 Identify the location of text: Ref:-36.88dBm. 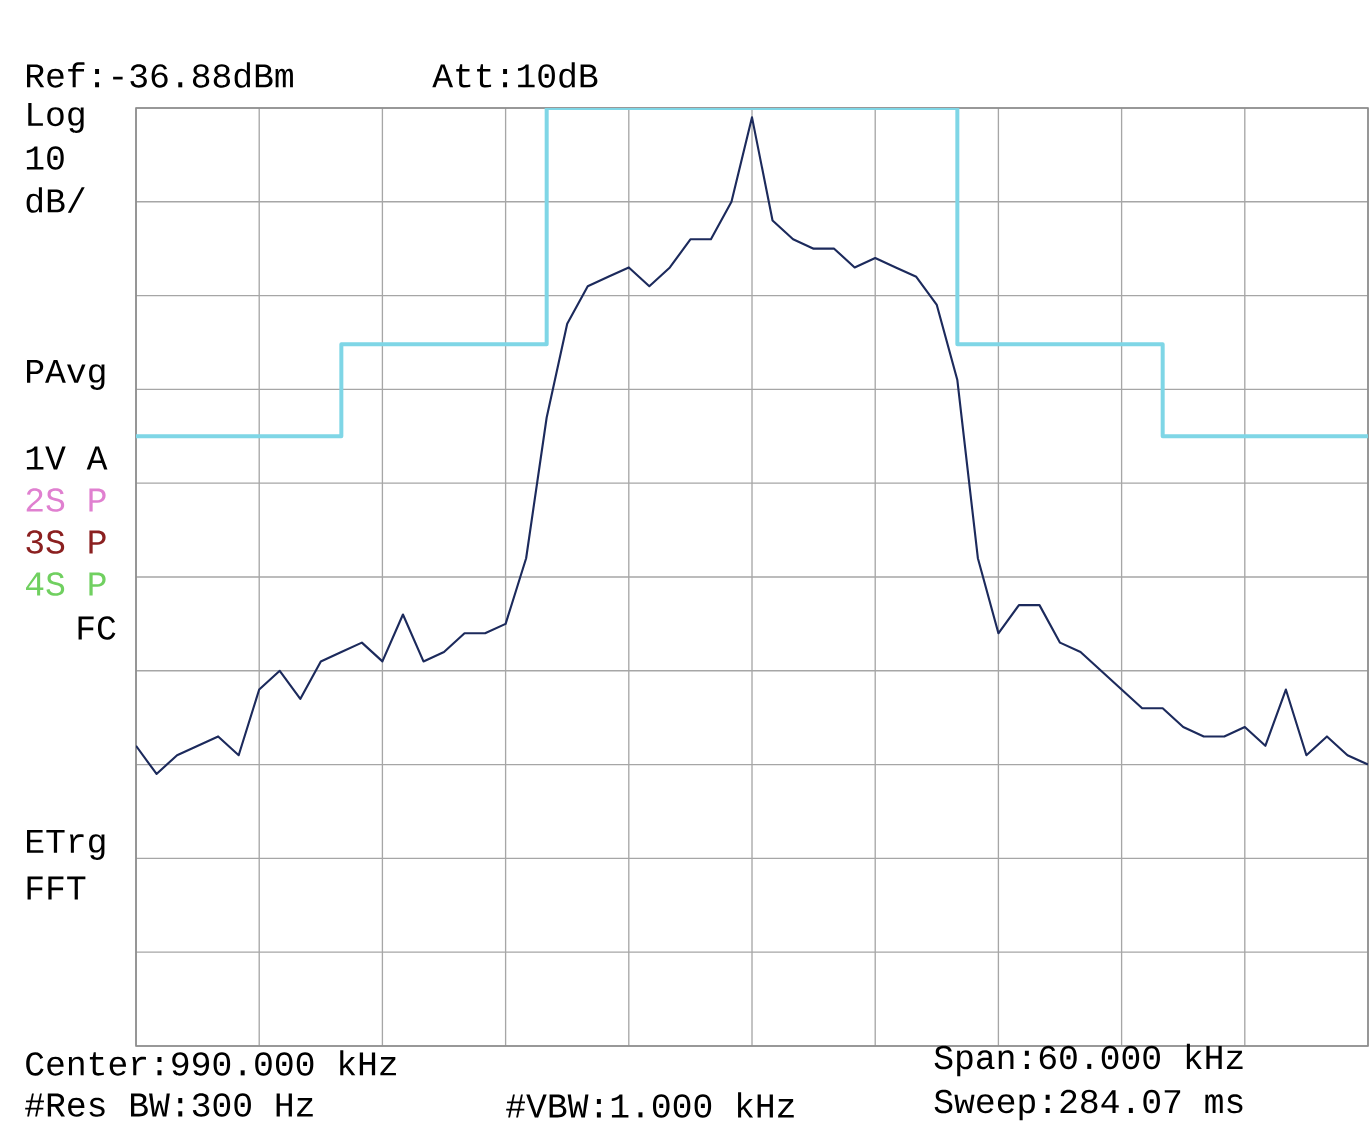
(160, 75).